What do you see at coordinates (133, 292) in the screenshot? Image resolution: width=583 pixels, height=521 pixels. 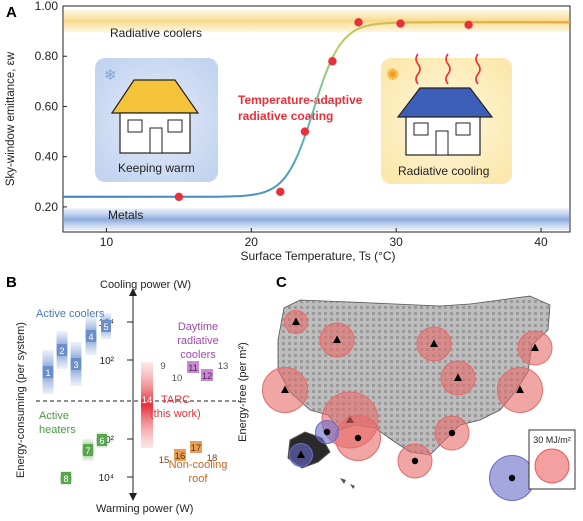 I see `b-axis-arrow-up` at bounding box center [133, 292].